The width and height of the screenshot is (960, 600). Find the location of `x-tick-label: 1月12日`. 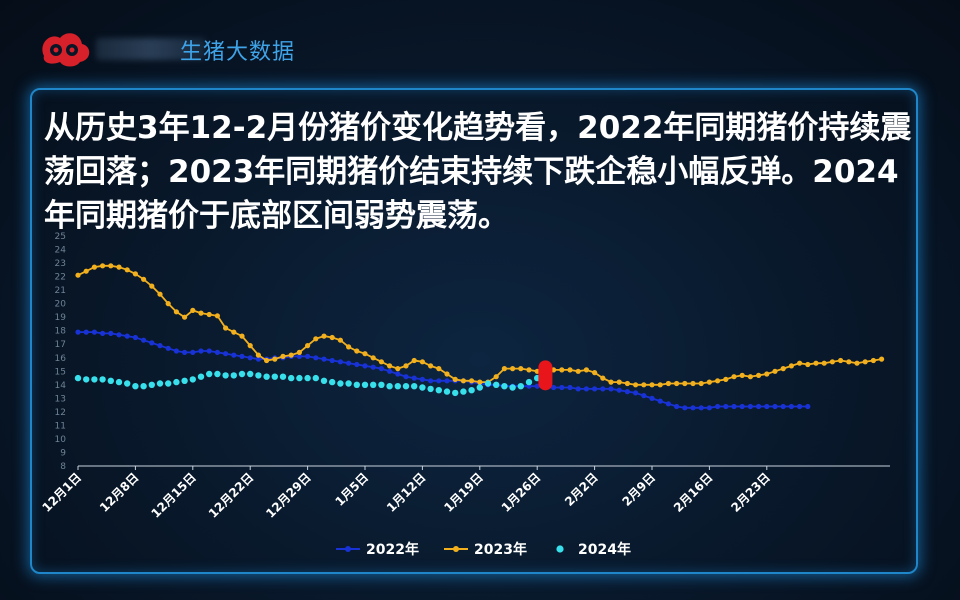

x-tick-label: 1月12日 is located at coordinates (406, 492).